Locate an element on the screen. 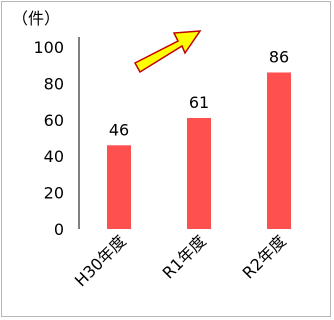 The height and width of the screenshot is (320, 334). y-tick-label: 100 is located at coordinates (48, 47).